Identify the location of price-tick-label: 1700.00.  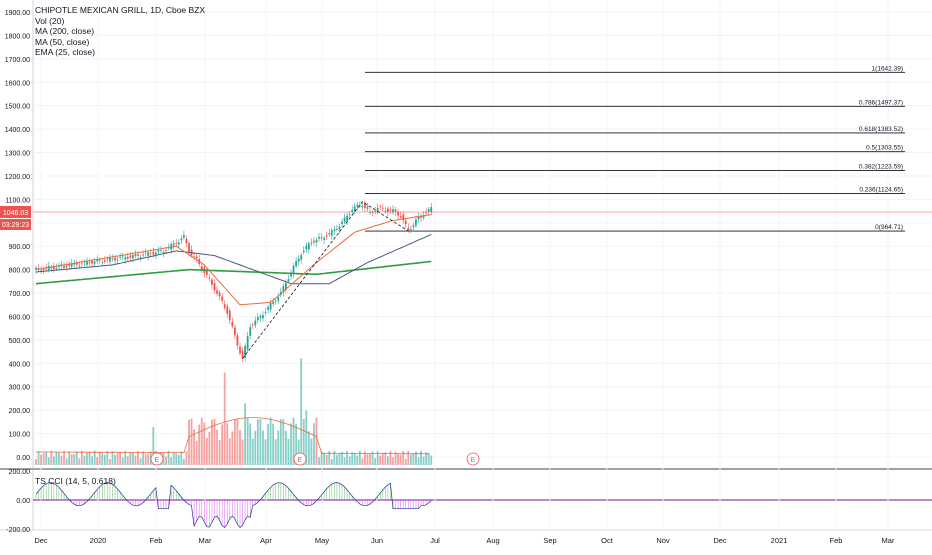
(17, 60).